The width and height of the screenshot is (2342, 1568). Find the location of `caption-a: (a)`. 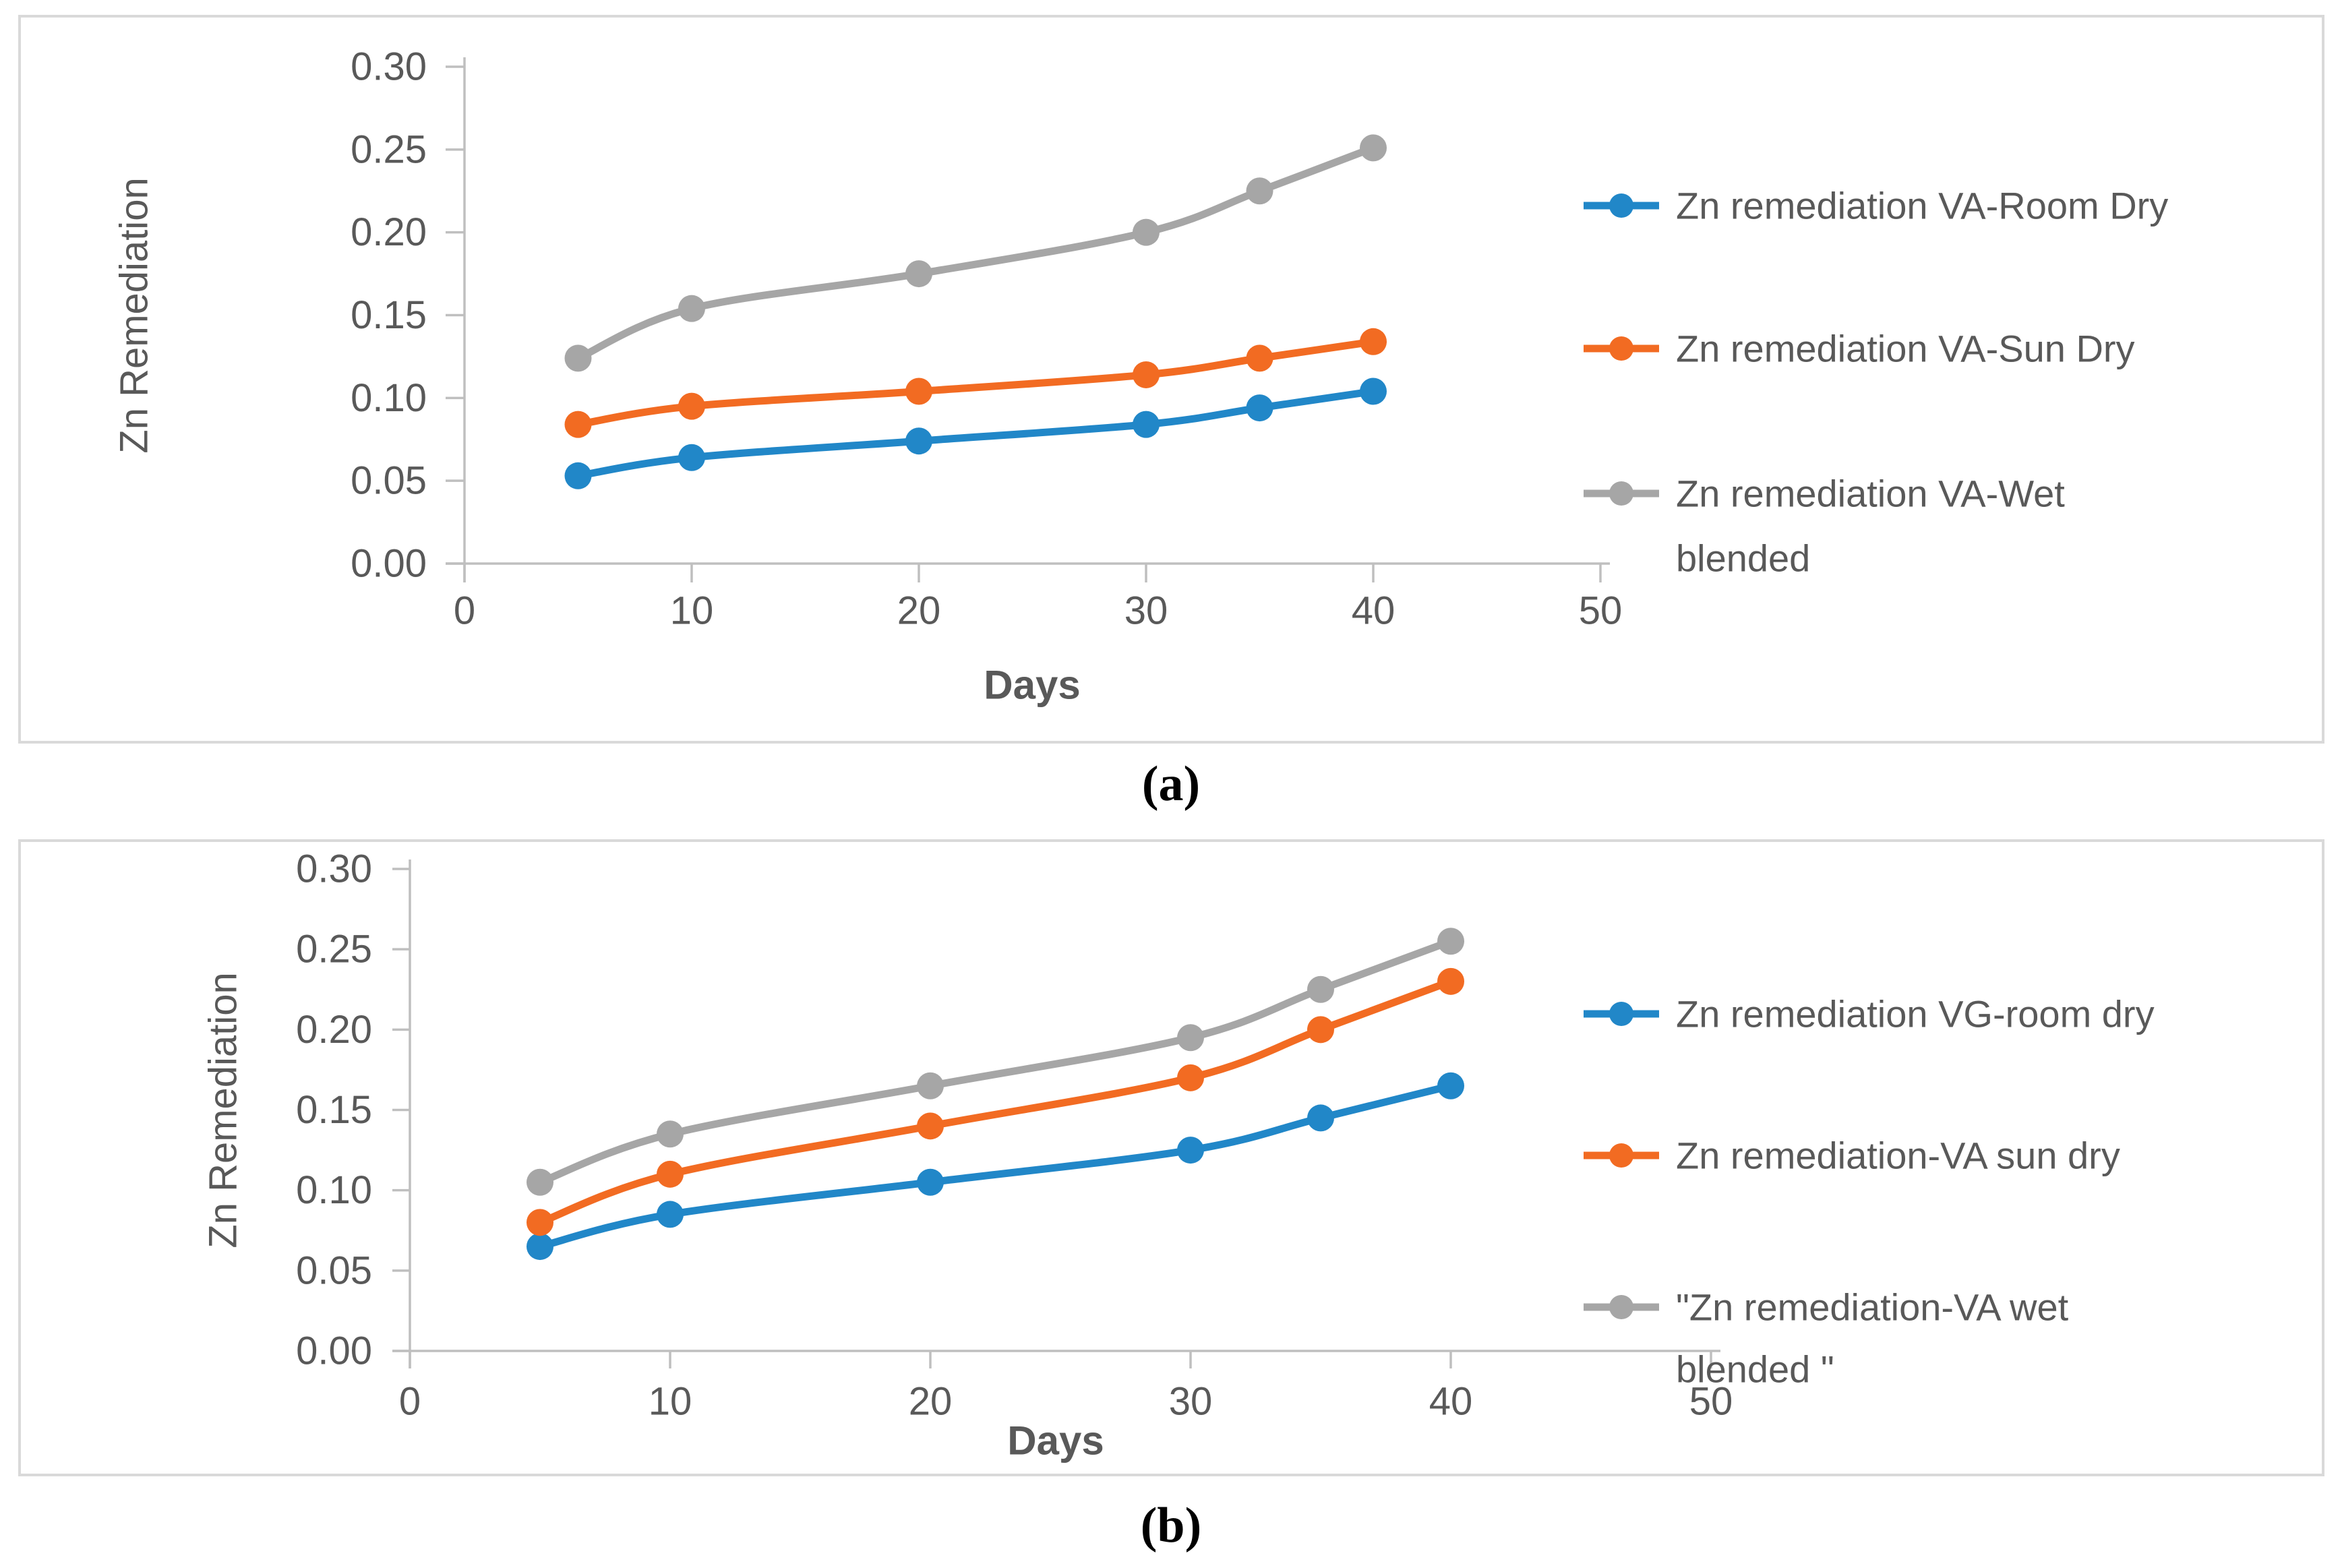

caption-a: (a) is located at coordinates (1171, 784).